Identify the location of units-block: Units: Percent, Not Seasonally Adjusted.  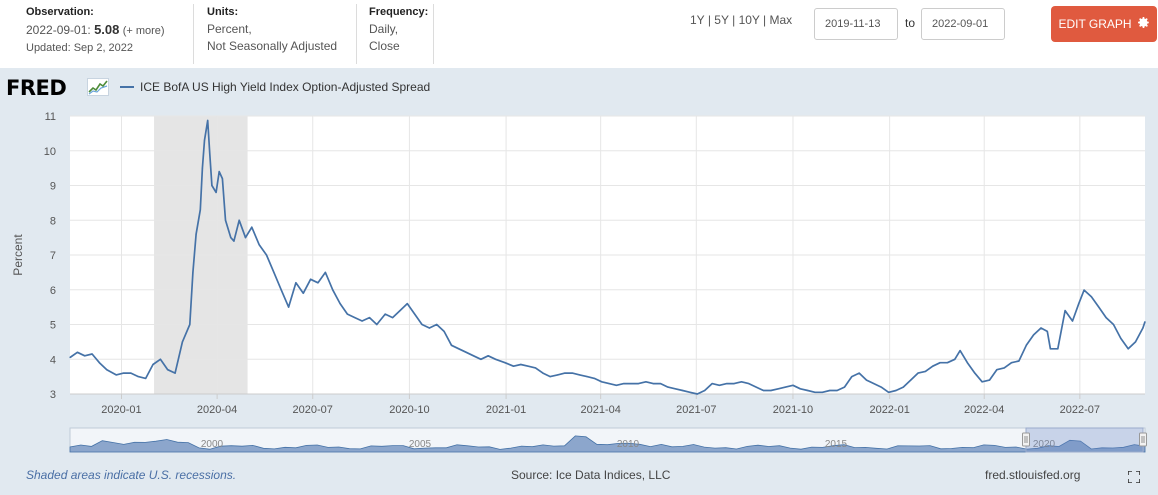
(272, 29).